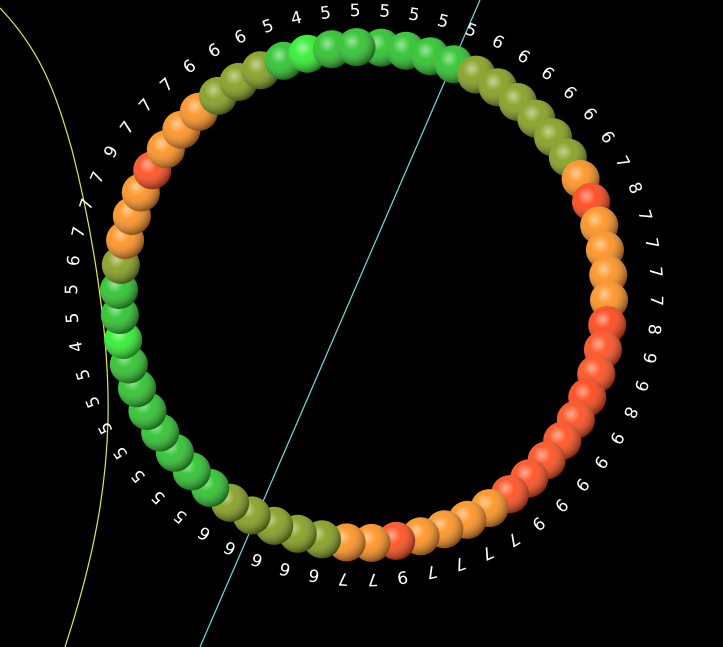 This screenshot has height=647, width=723. What do you see at coordinates (54, 327) in the screenshot?
I see `yellow-trace-line` at bounding box center [54, 327].